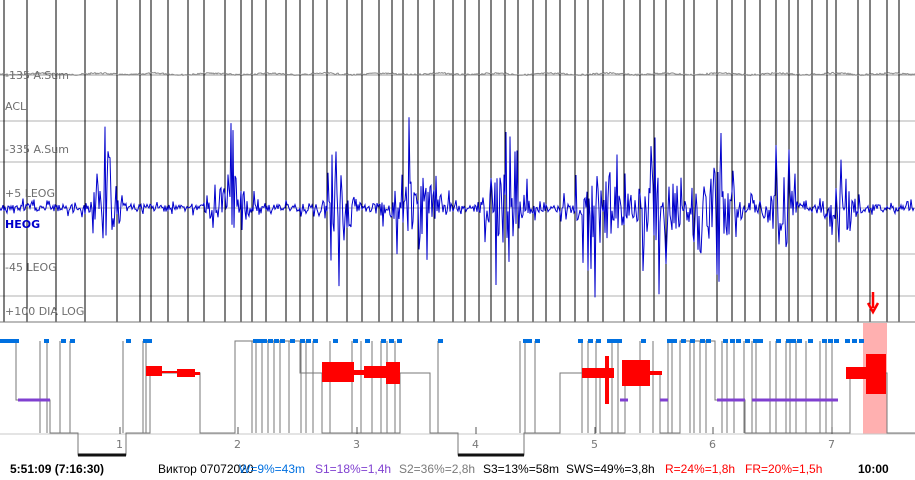  What do you see at coordinates (432, 341) in the screenshot?
I see `stage-wake-markers` at bounding box center [432, 341].